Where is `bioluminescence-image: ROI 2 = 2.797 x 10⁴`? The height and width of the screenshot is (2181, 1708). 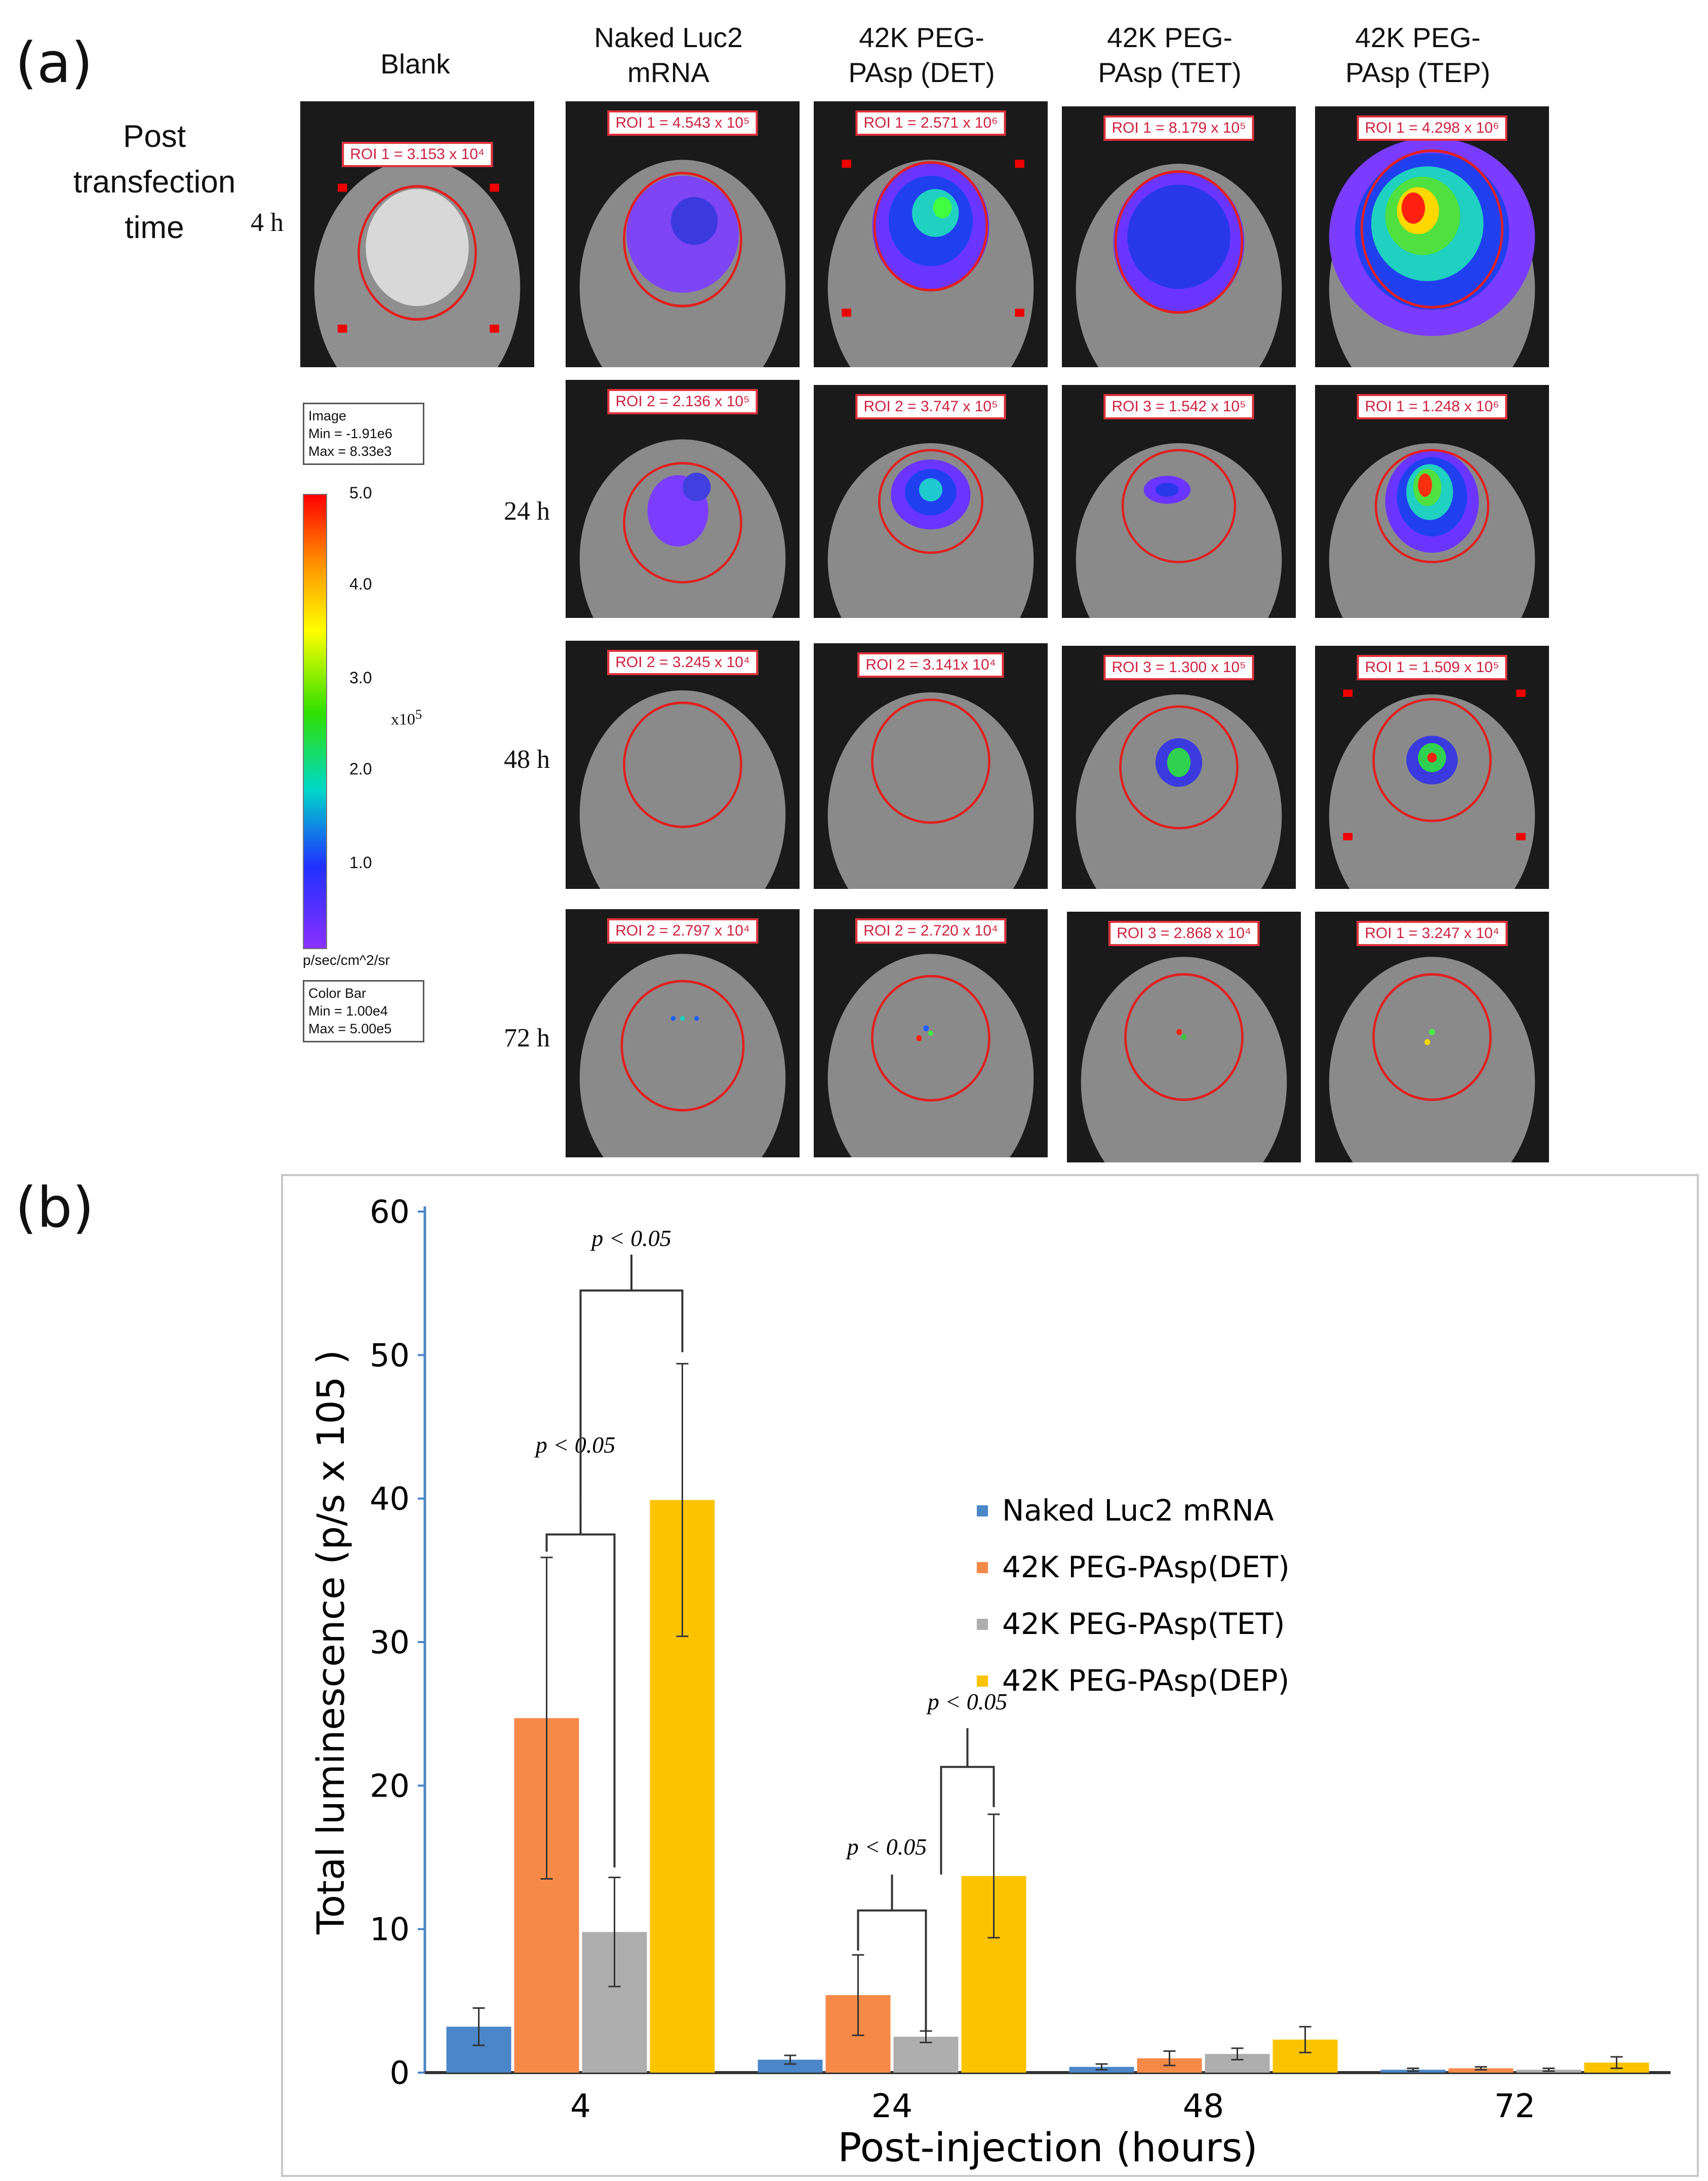
bioluminescence-image: ROI 2 = 2.797 x 10⁴ is located at coordinates (683, 1033).